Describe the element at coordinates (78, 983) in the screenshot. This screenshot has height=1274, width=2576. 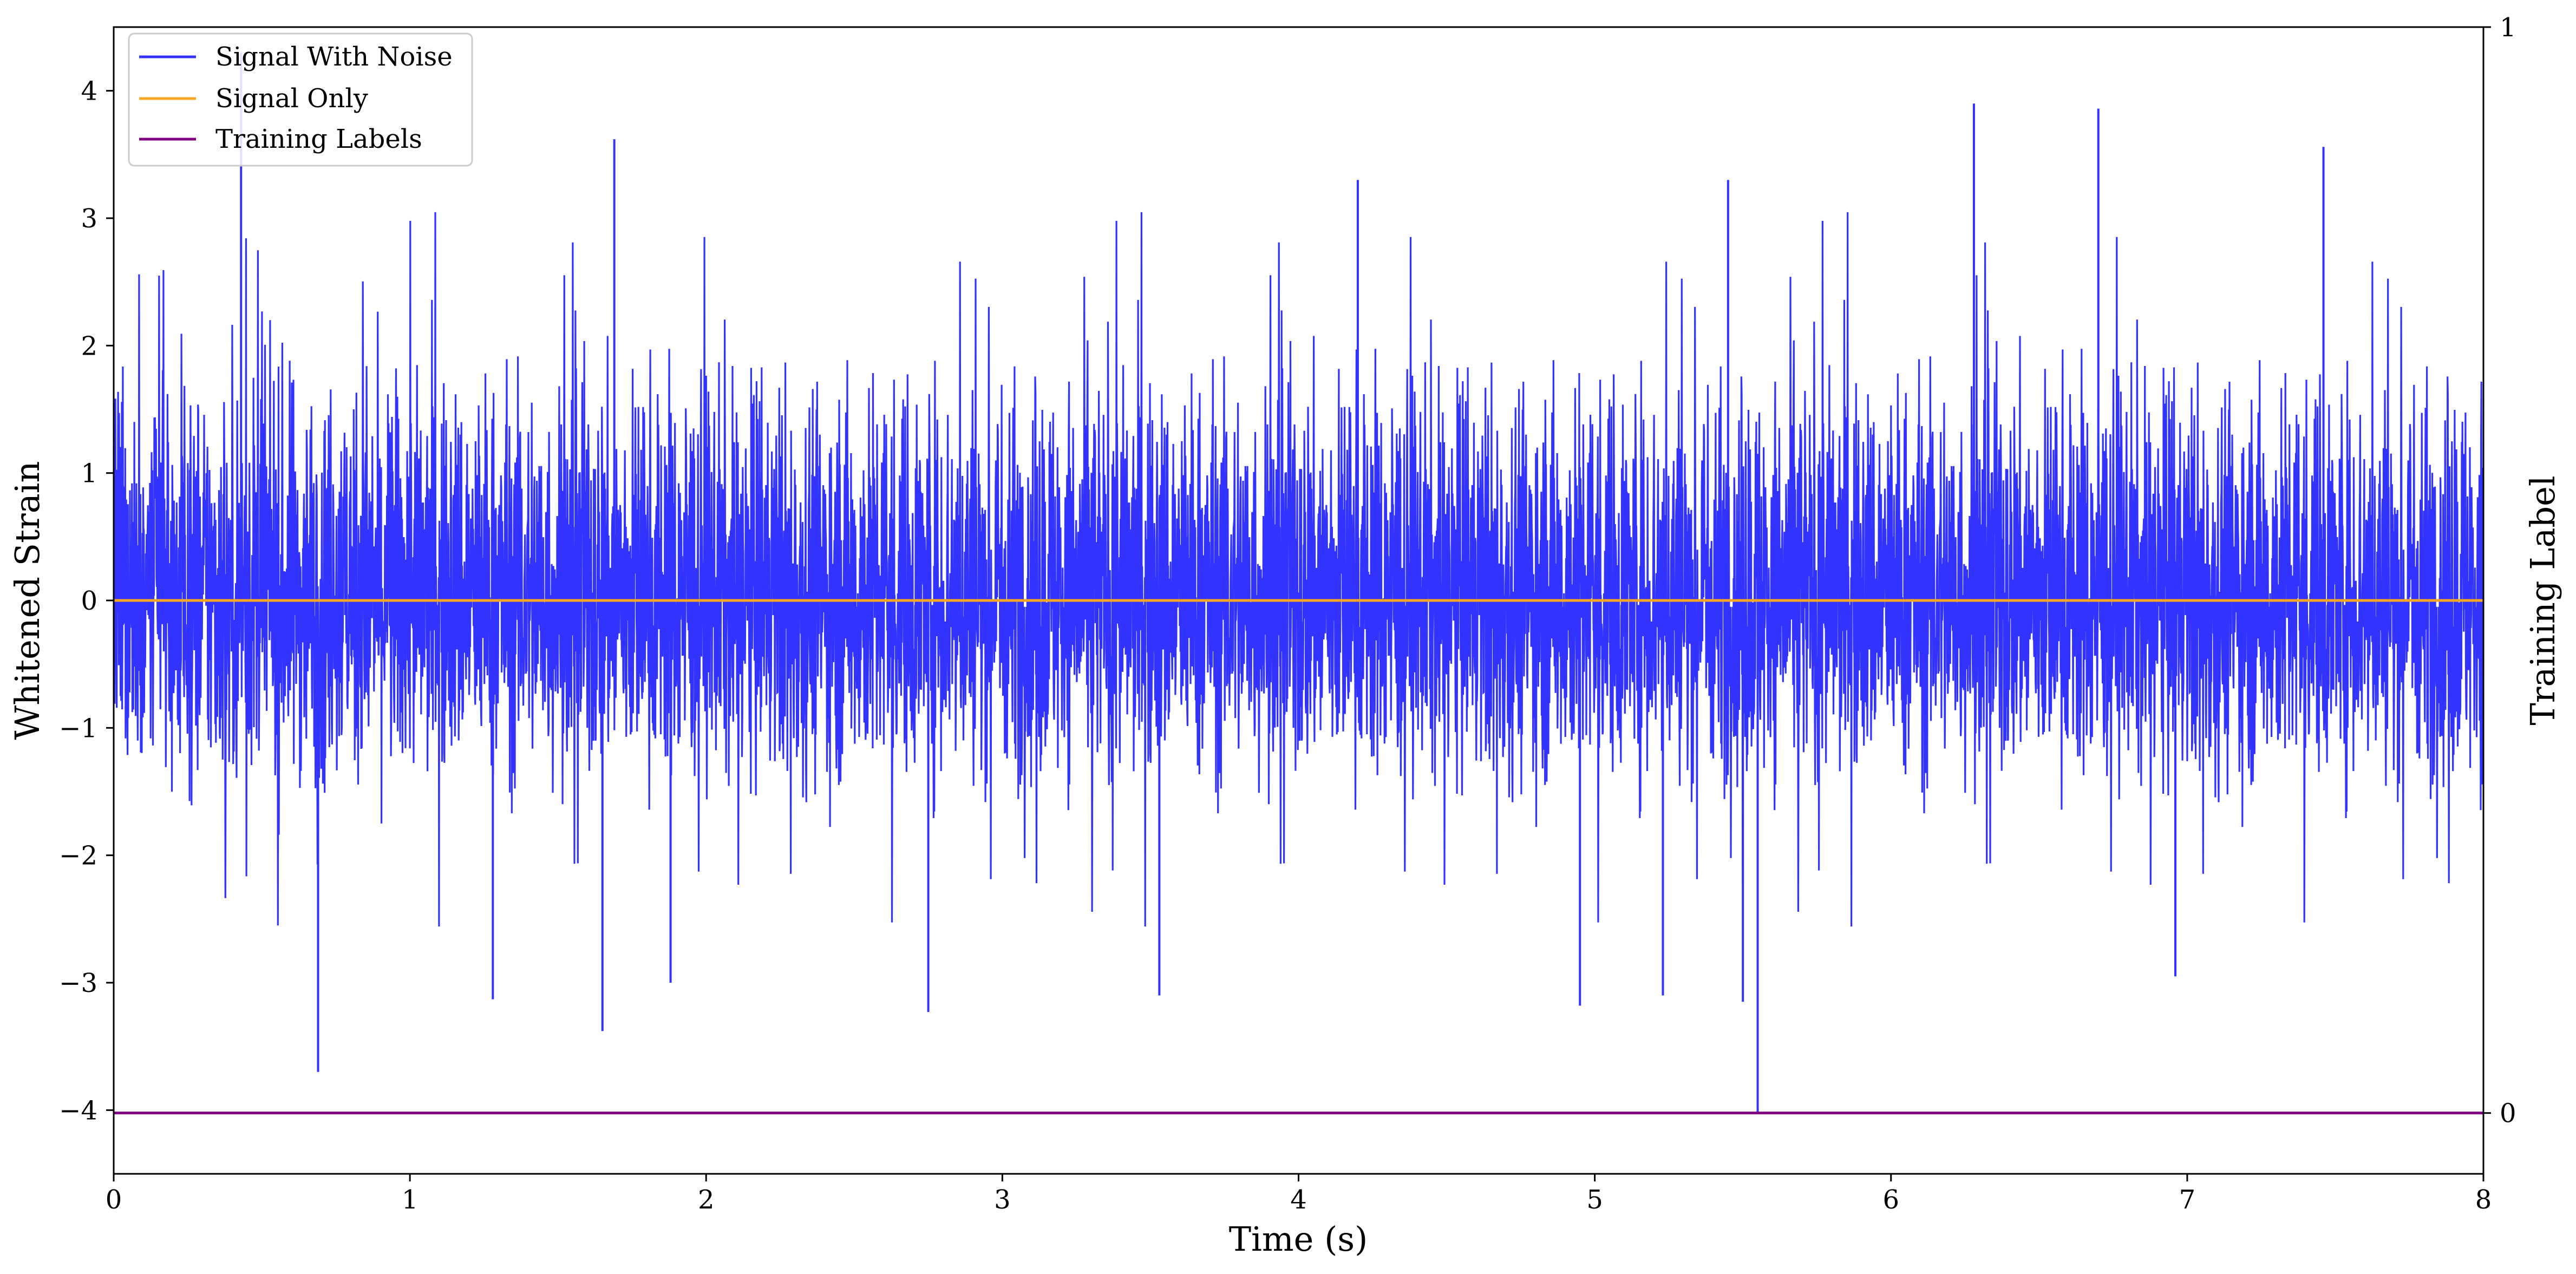
I see `y-tick-label: −3` at that location.